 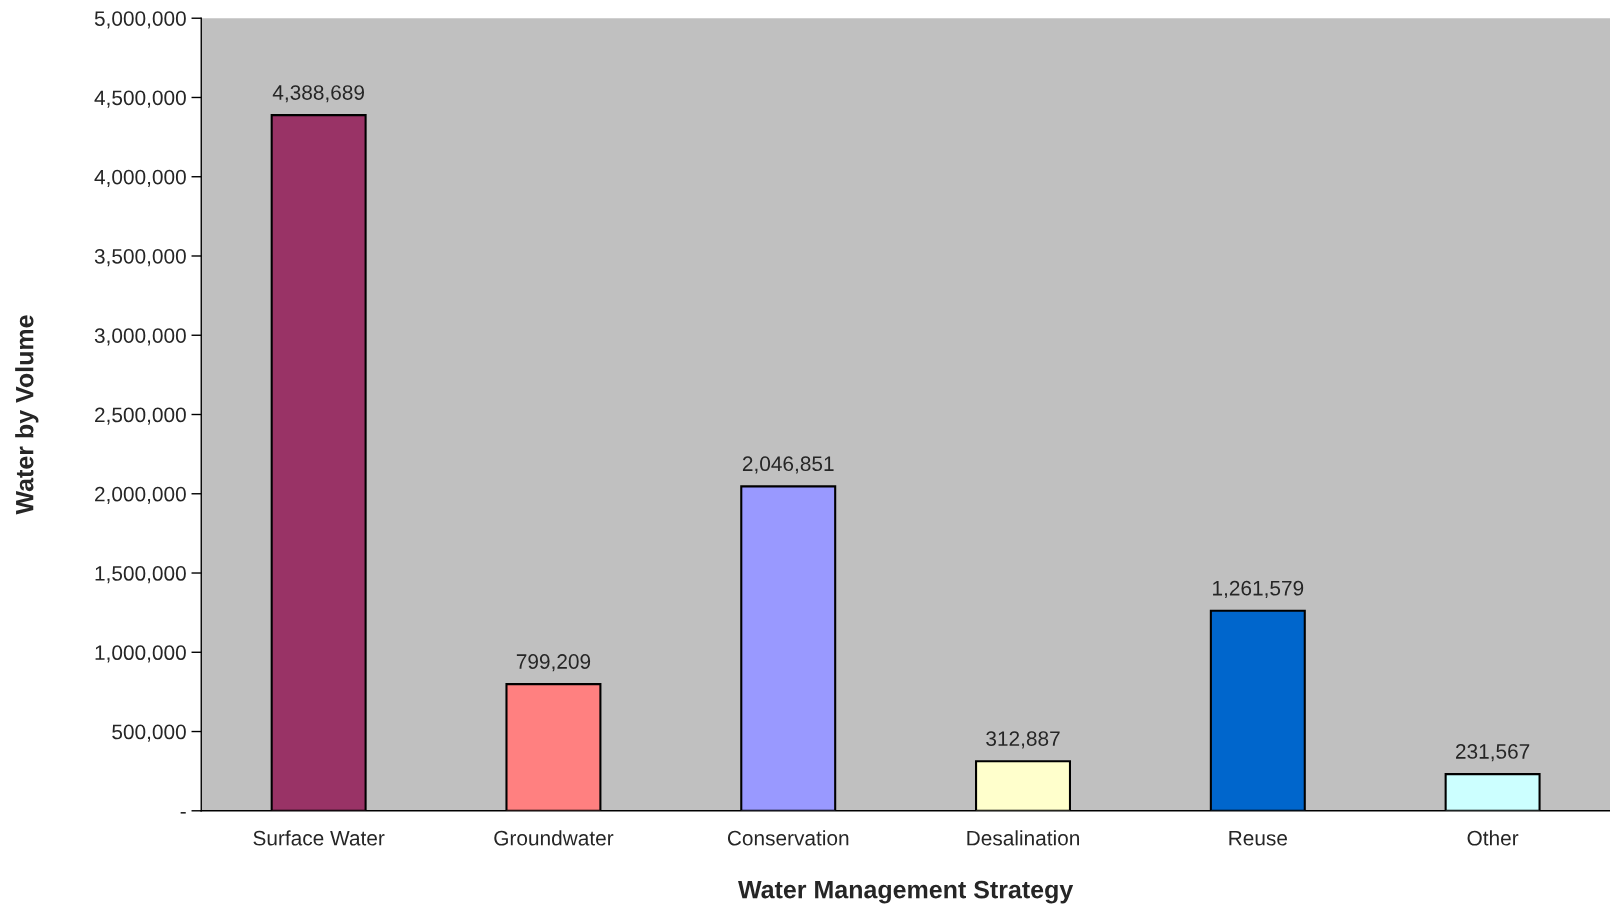 What do you see at coordinates (1493, 753) in the screenshot?
I see `data-label: 231,567` at bounding box center [1493, 753].